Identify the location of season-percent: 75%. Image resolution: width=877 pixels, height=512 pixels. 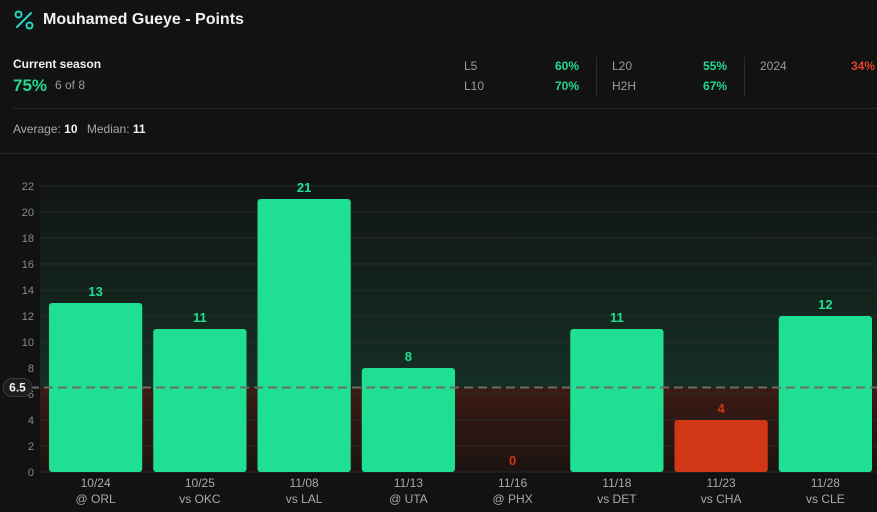
(30, 85).